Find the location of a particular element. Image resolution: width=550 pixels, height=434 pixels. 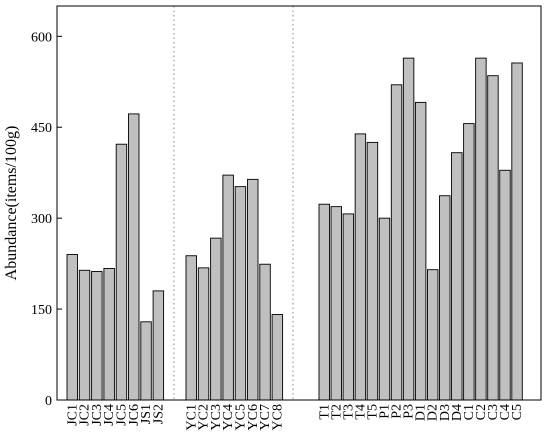

bar-c1 is located at coordinates (469, 262).